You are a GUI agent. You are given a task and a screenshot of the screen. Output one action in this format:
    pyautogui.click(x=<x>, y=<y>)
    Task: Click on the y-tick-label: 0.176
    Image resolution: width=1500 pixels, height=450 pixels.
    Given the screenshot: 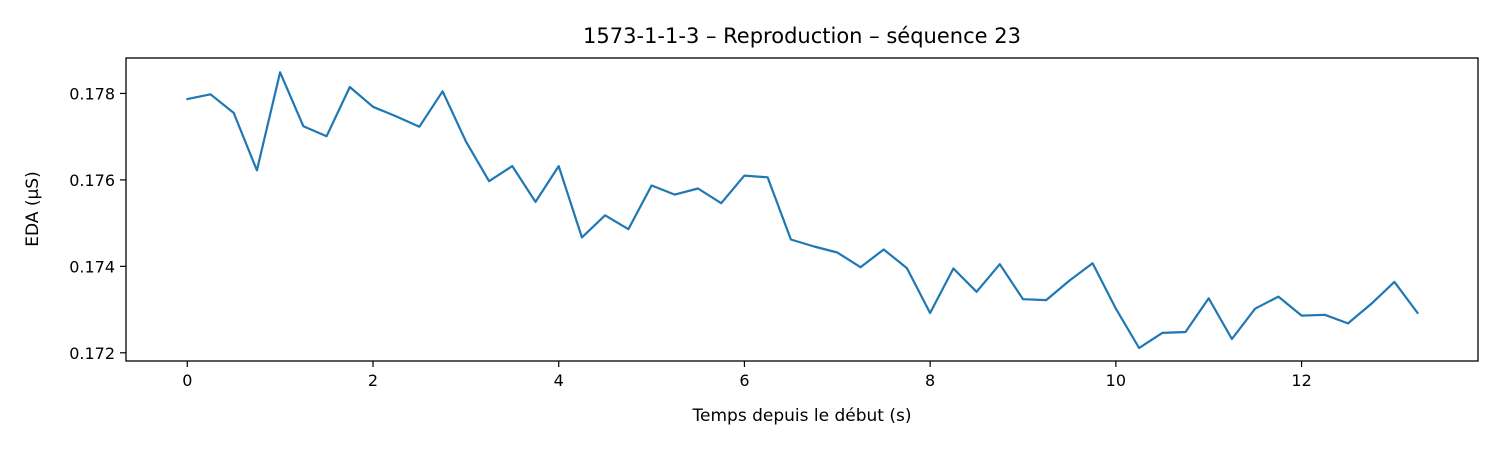 What is the action you would take?
    pyautogui.click(x=92, y=180)
    